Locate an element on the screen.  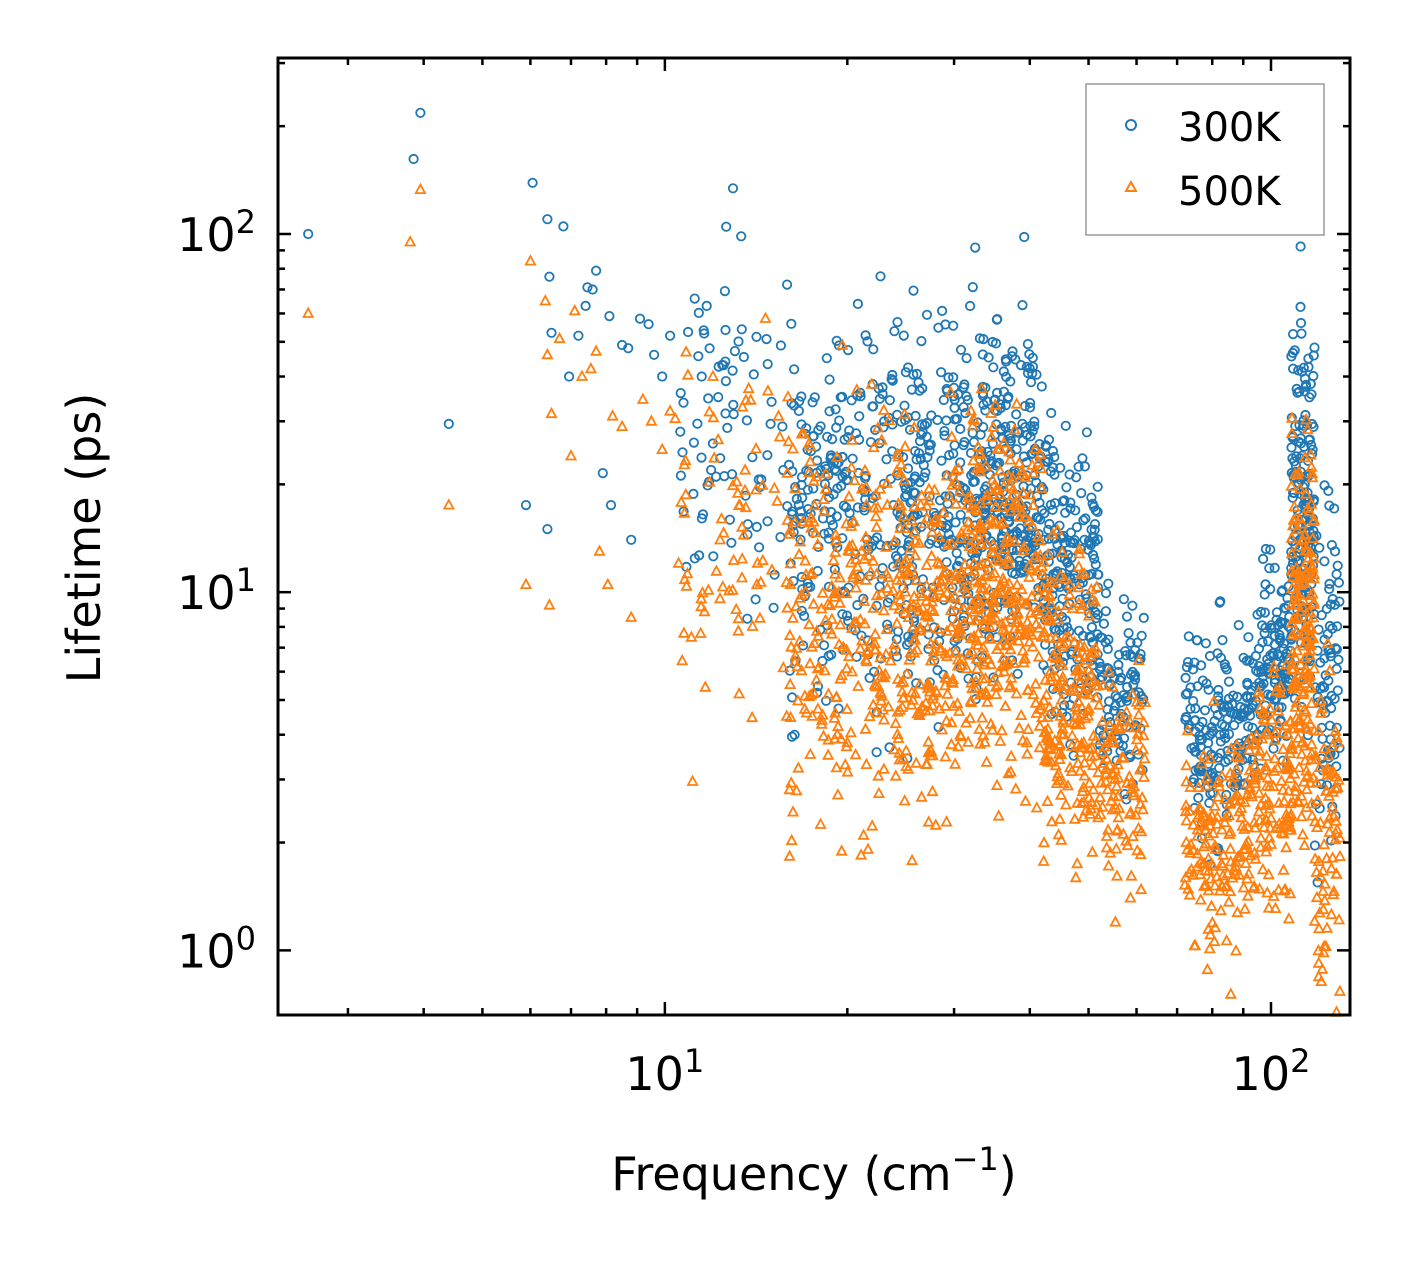
legend-box is located at coordinates (1205, 159).